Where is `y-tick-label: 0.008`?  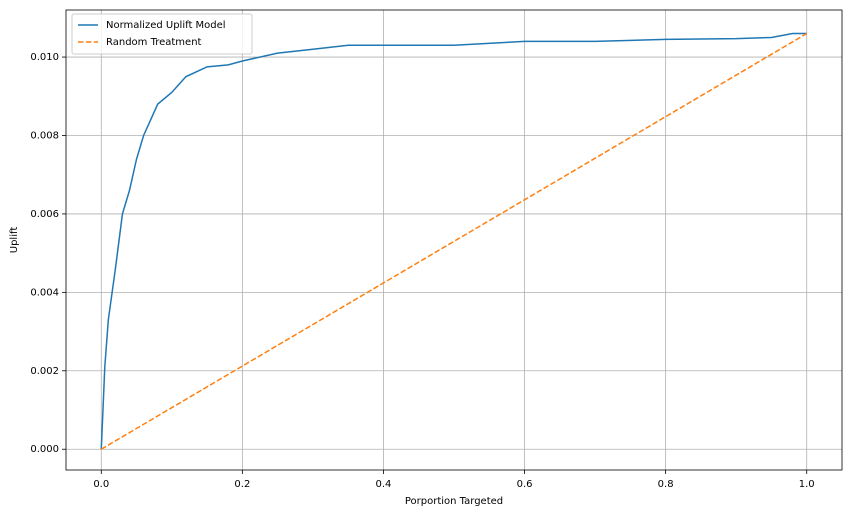
y-tick-label: 0.008 is located at coordinates (44, 135).